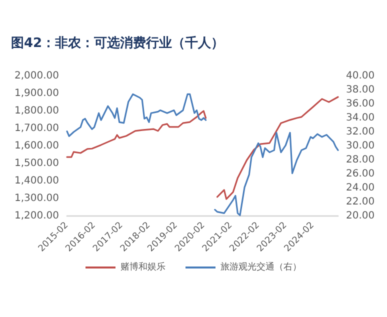 The width and height of the screenshot is (387, 317). I want to click on y2-tick-label: 28.00, so click(360, 160).